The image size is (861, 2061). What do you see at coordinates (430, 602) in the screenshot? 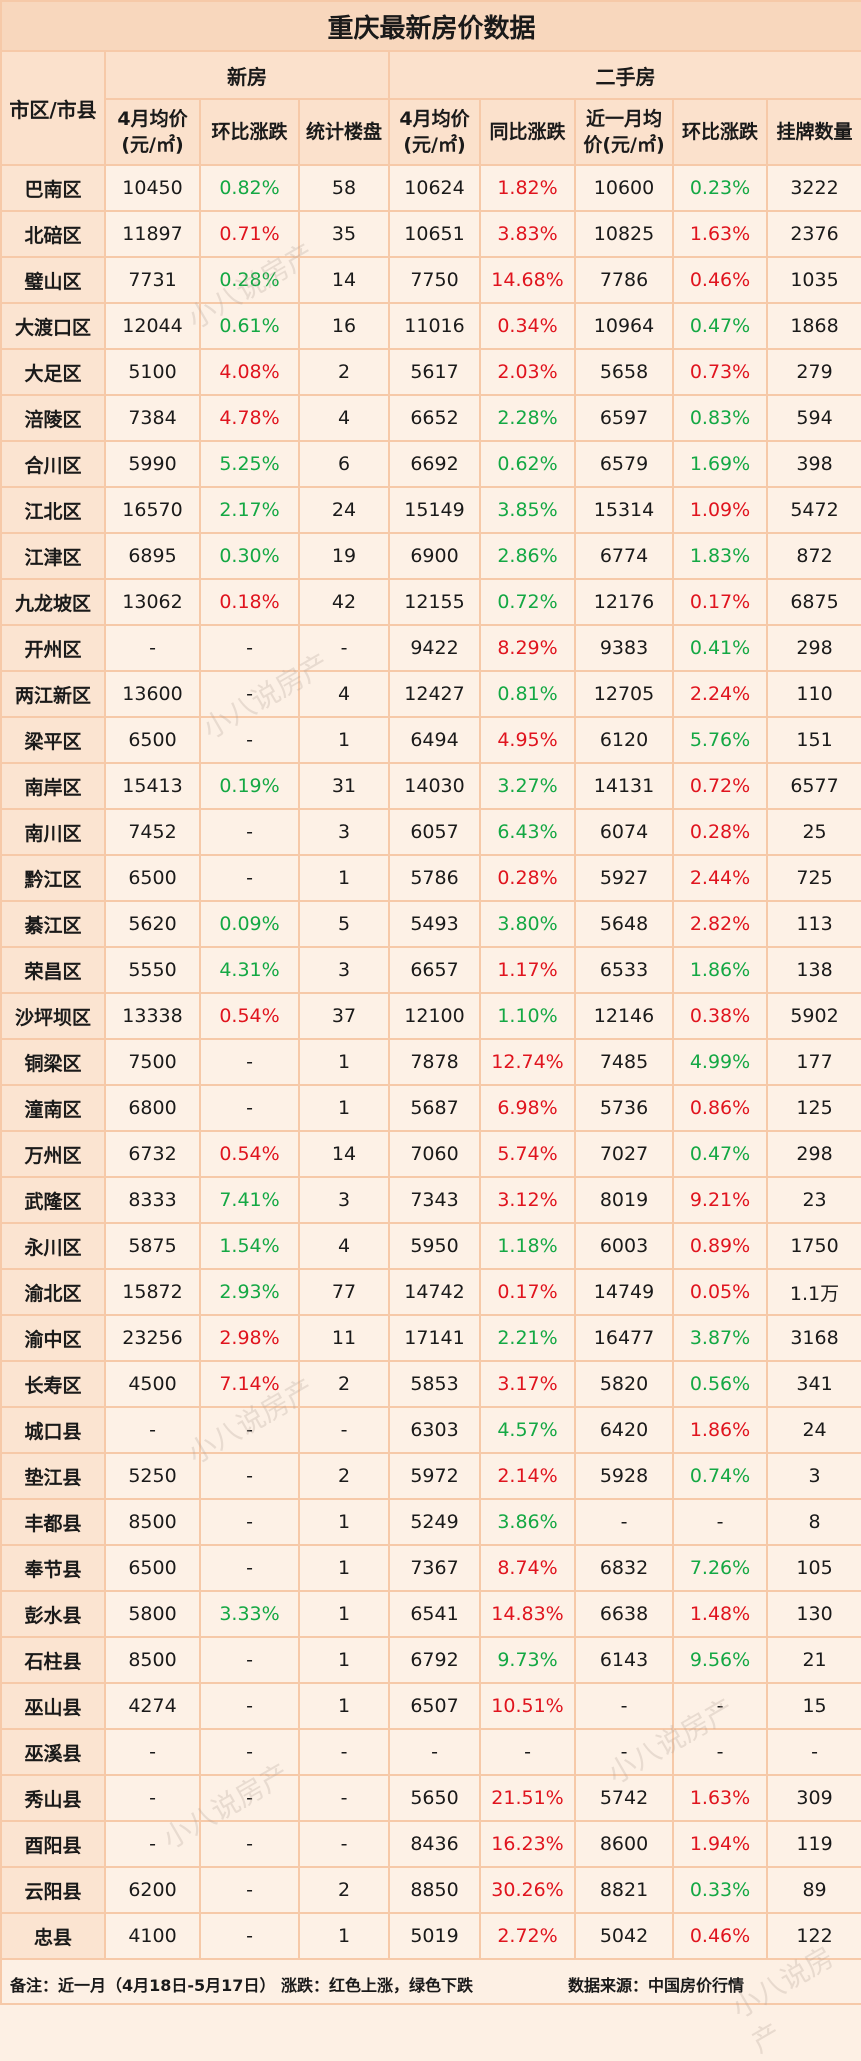
I see `table-row: 九龙坡区 13062 0.18% 42 12155 0.72% 12176 0.17% 6875` at bounding box center [430, 602].